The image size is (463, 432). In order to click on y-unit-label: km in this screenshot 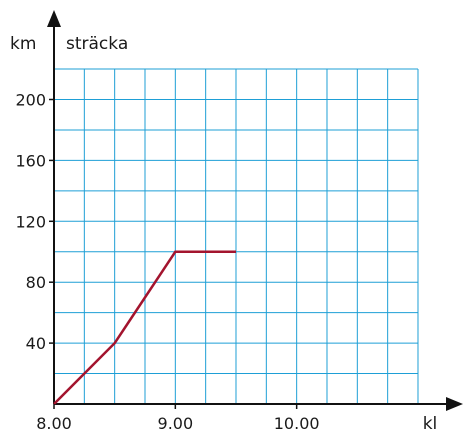, I will do `click(23, 44)`.